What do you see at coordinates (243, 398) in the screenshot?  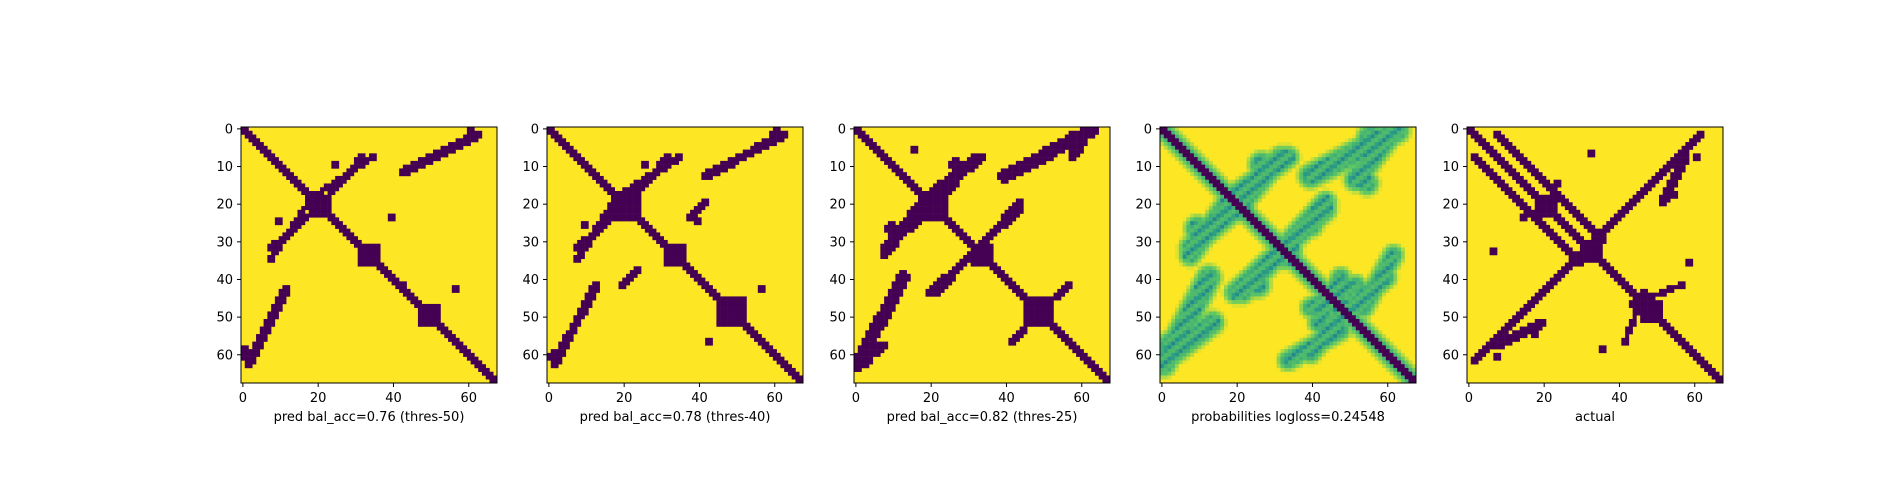 I see `x-tick-label: 0` at bounding box center [243, 398].